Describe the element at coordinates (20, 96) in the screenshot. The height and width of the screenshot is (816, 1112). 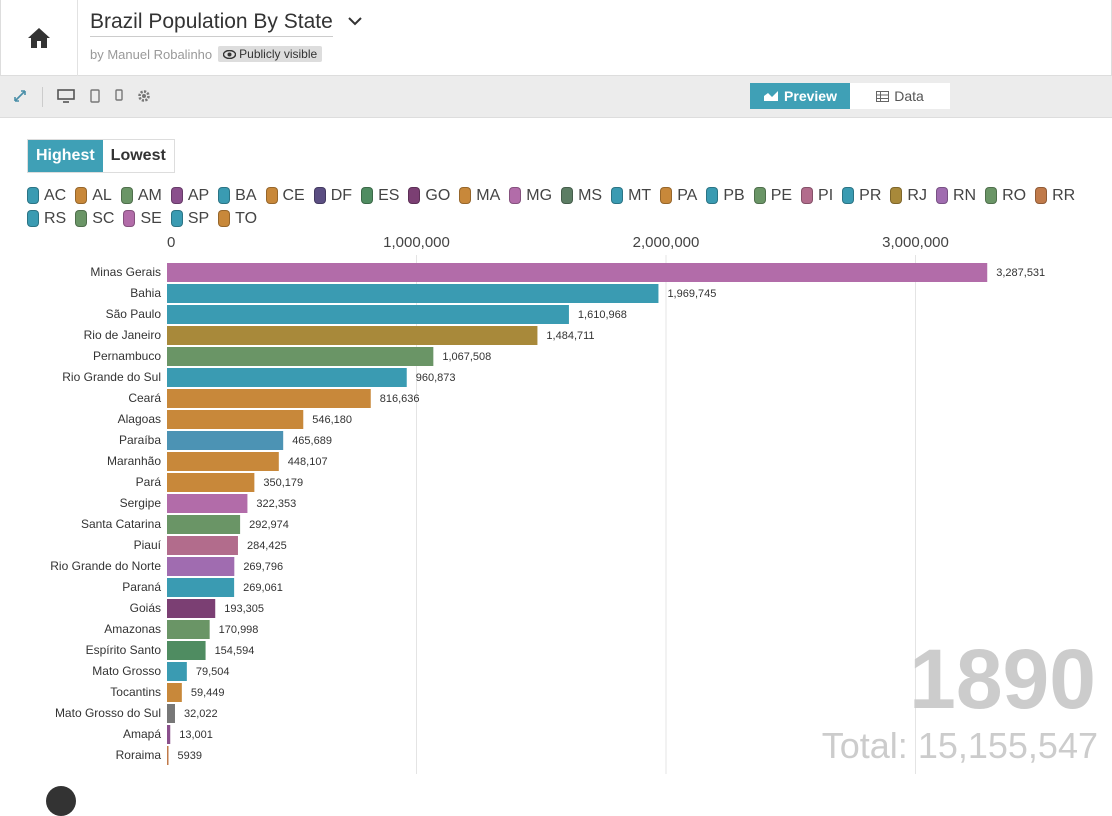
I see `expand-icon` at that location.